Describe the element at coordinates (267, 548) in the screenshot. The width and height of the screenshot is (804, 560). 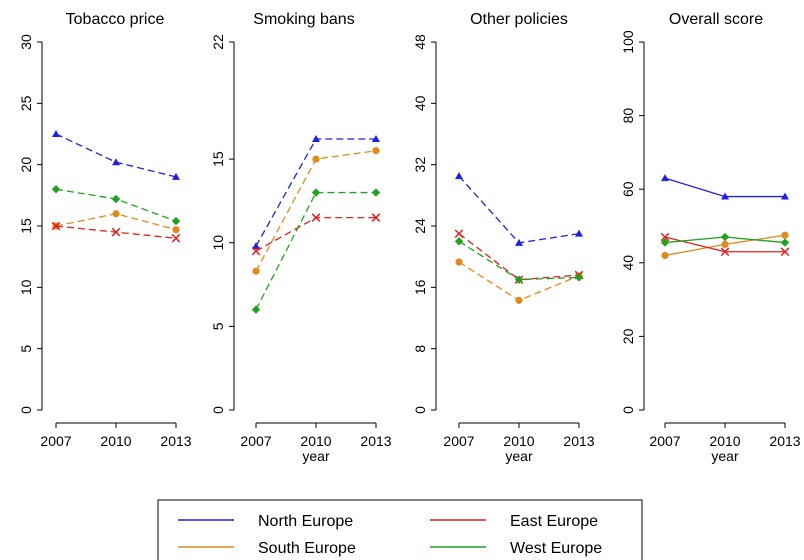
I see `legend-item-south-europe: South Europe` at that location.